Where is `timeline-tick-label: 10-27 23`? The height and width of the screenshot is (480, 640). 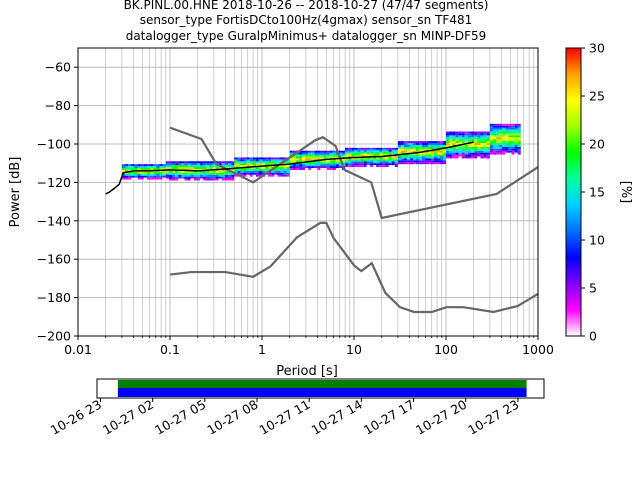 timeline-tick-label: 10-27 23 is located at coordinates (493, 417).